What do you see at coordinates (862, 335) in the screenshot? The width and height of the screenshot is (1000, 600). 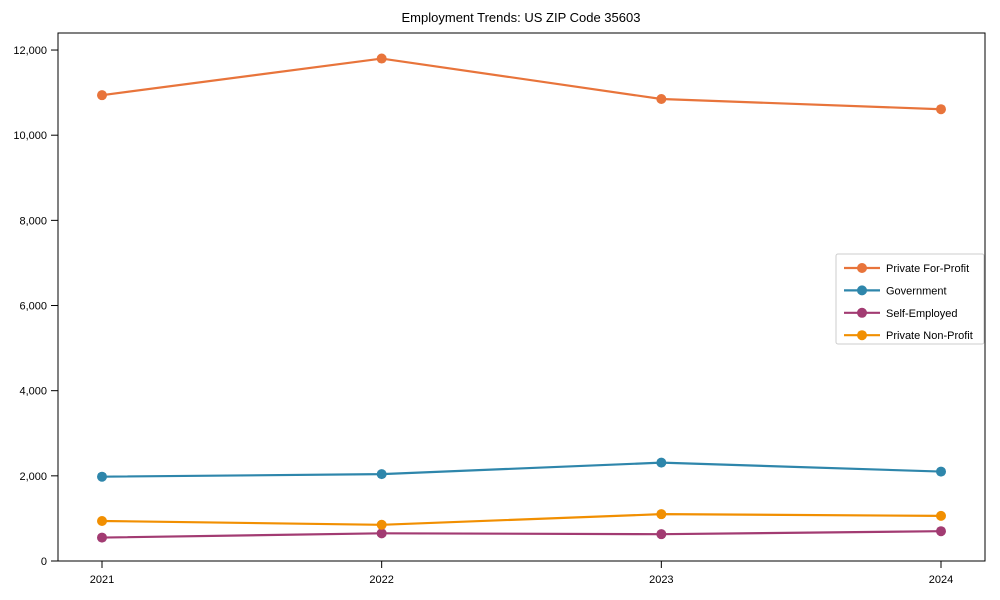 I see `legend-marker-private-non-profit` at bounding box center [862, 335].